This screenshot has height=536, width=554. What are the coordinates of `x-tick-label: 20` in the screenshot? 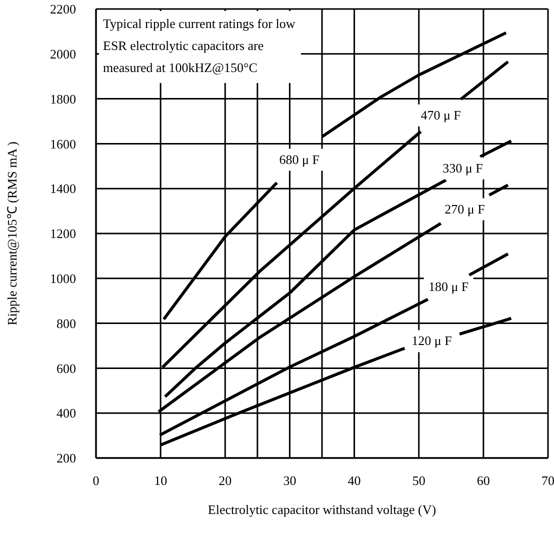 It's located at (225, 480).